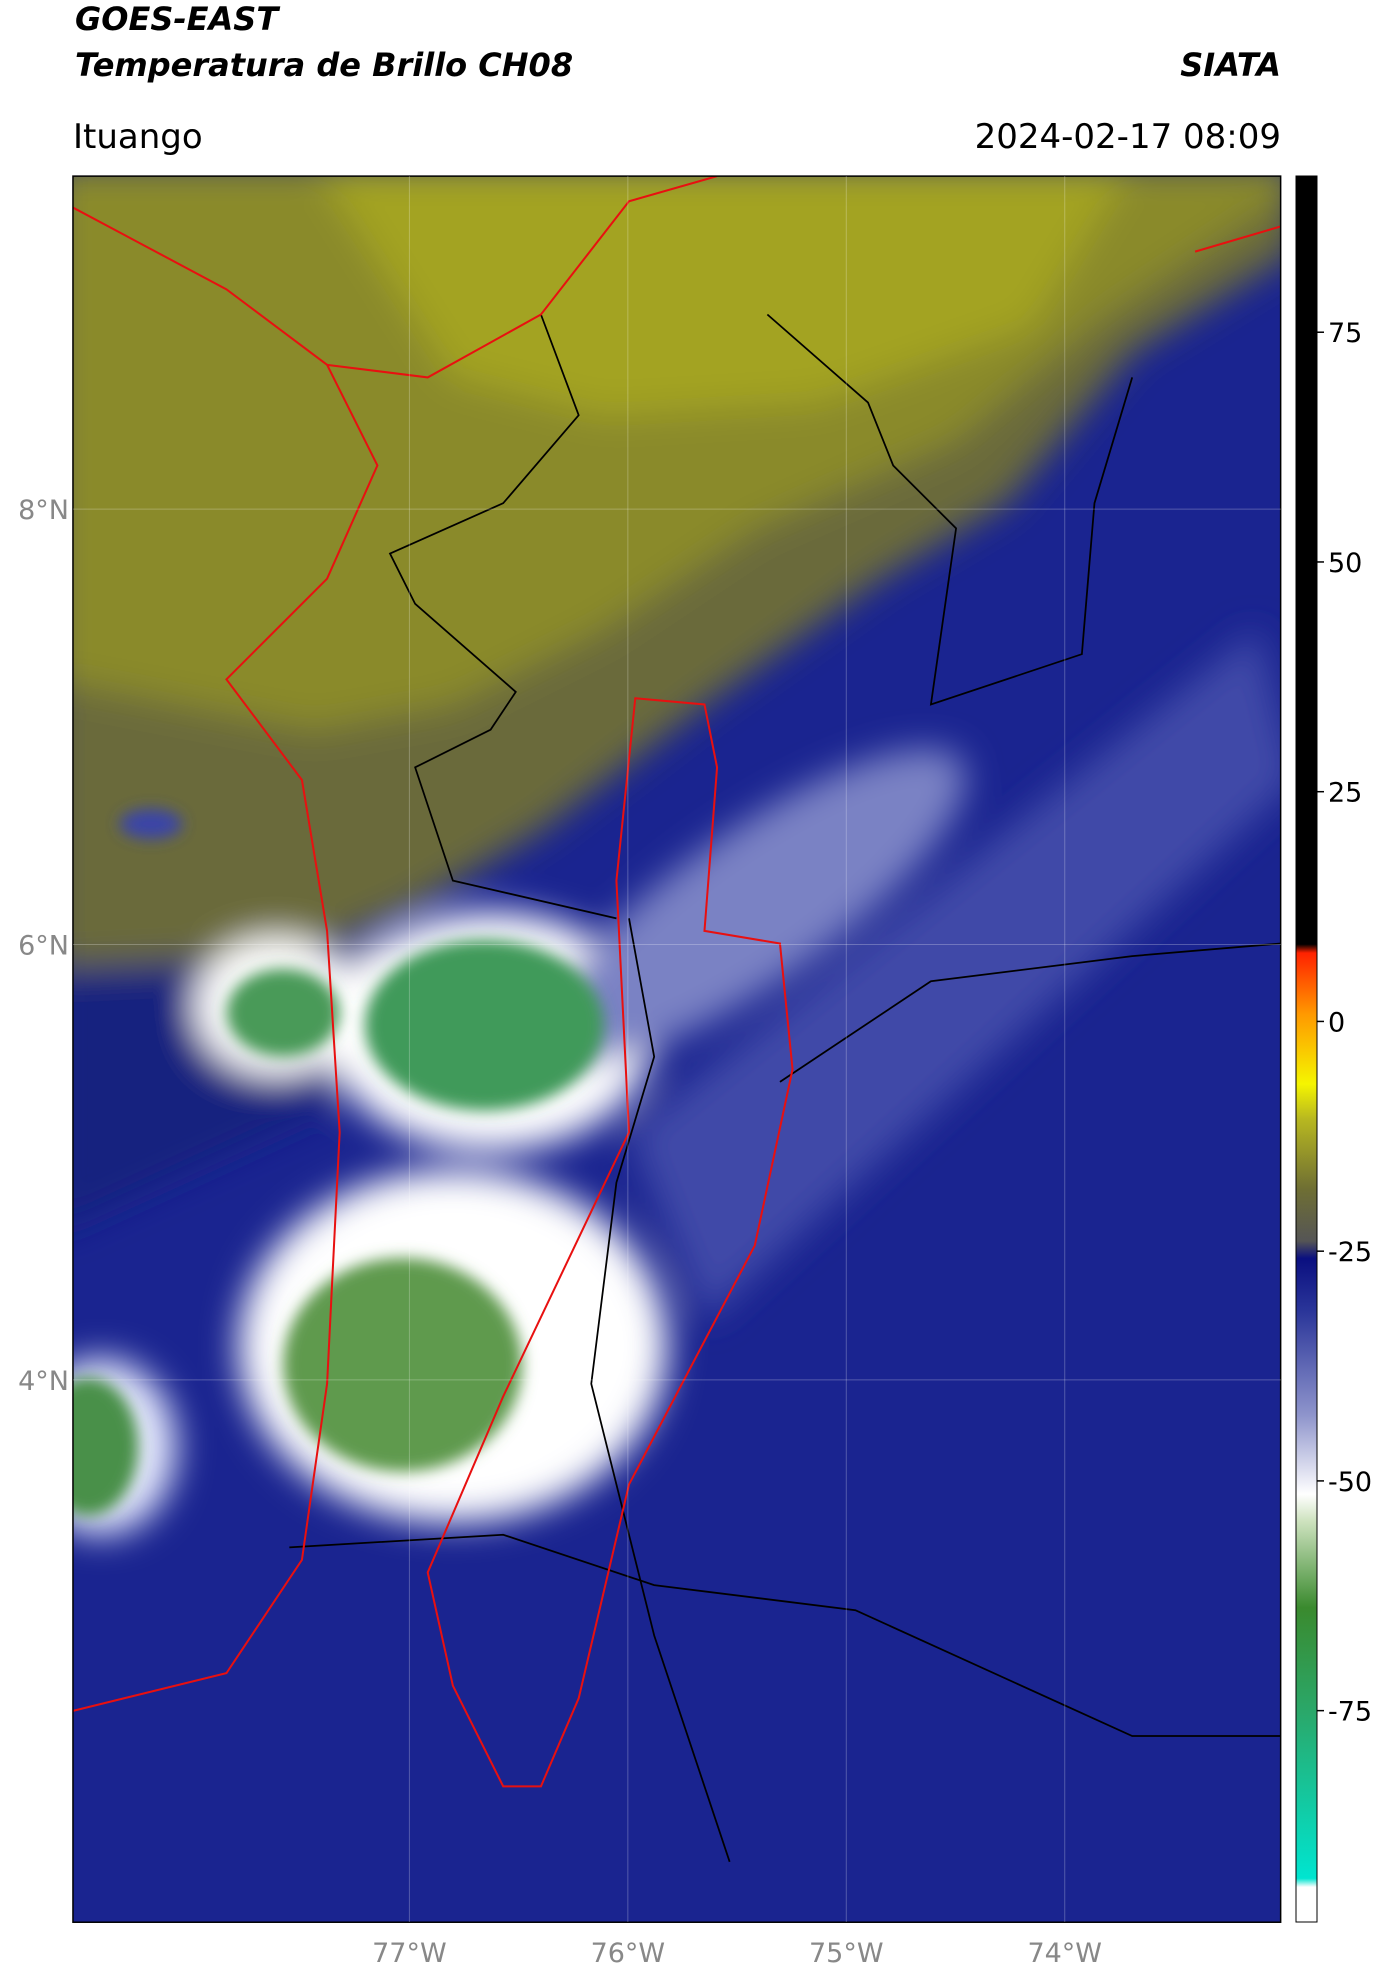 The height and width of the screenshot is (1985, 1384). Describe the element at coordinates (409, 1953) in the screenshot. I see `lon-tick-label: 77°W` at that location.